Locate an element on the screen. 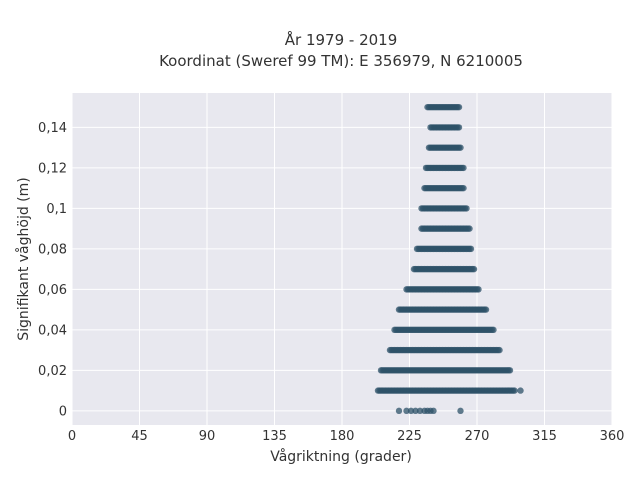  x-tick-labels: 0 45 90 135 180 225 270 315 360 is located at coordinates (346, 436).